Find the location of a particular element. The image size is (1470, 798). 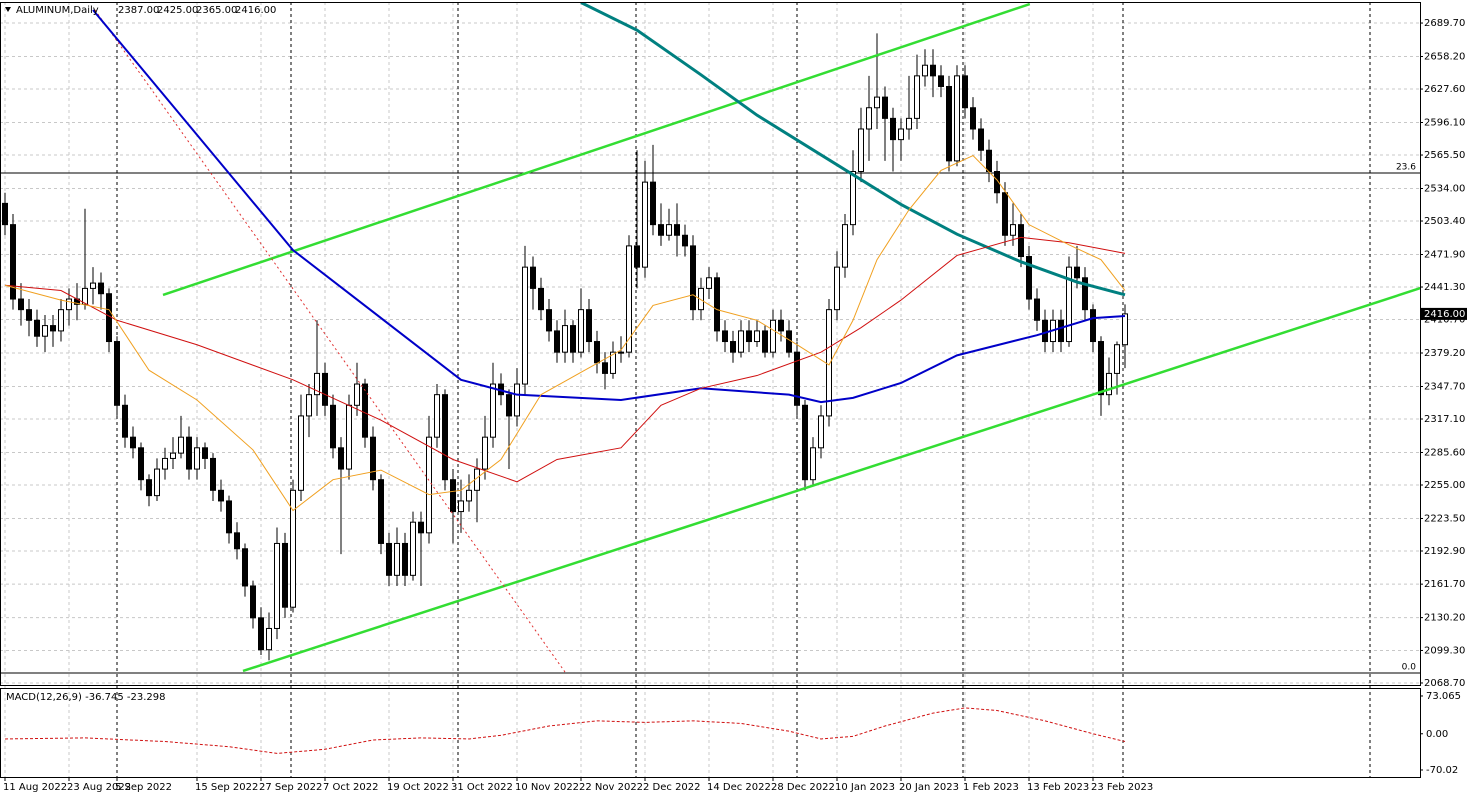

x-tick-label: 31 Oct 2022 is located at coordinates (482, 787).